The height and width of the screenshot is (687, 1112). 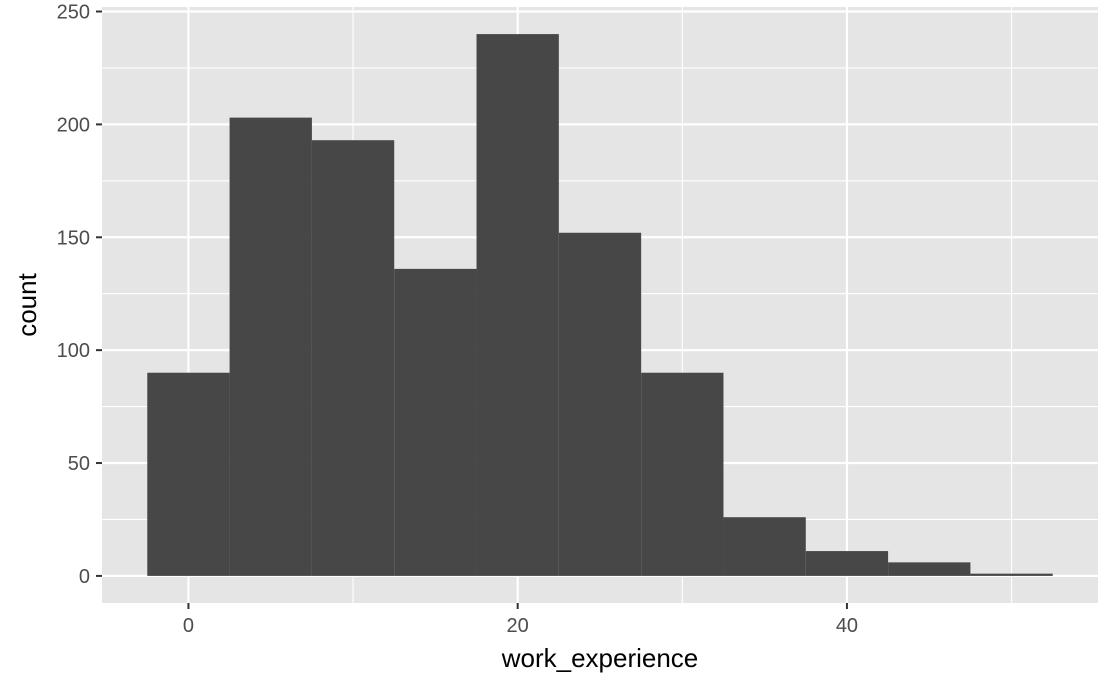 I want to click on x-axis-title: work_experience, so click(x=600, y=658).